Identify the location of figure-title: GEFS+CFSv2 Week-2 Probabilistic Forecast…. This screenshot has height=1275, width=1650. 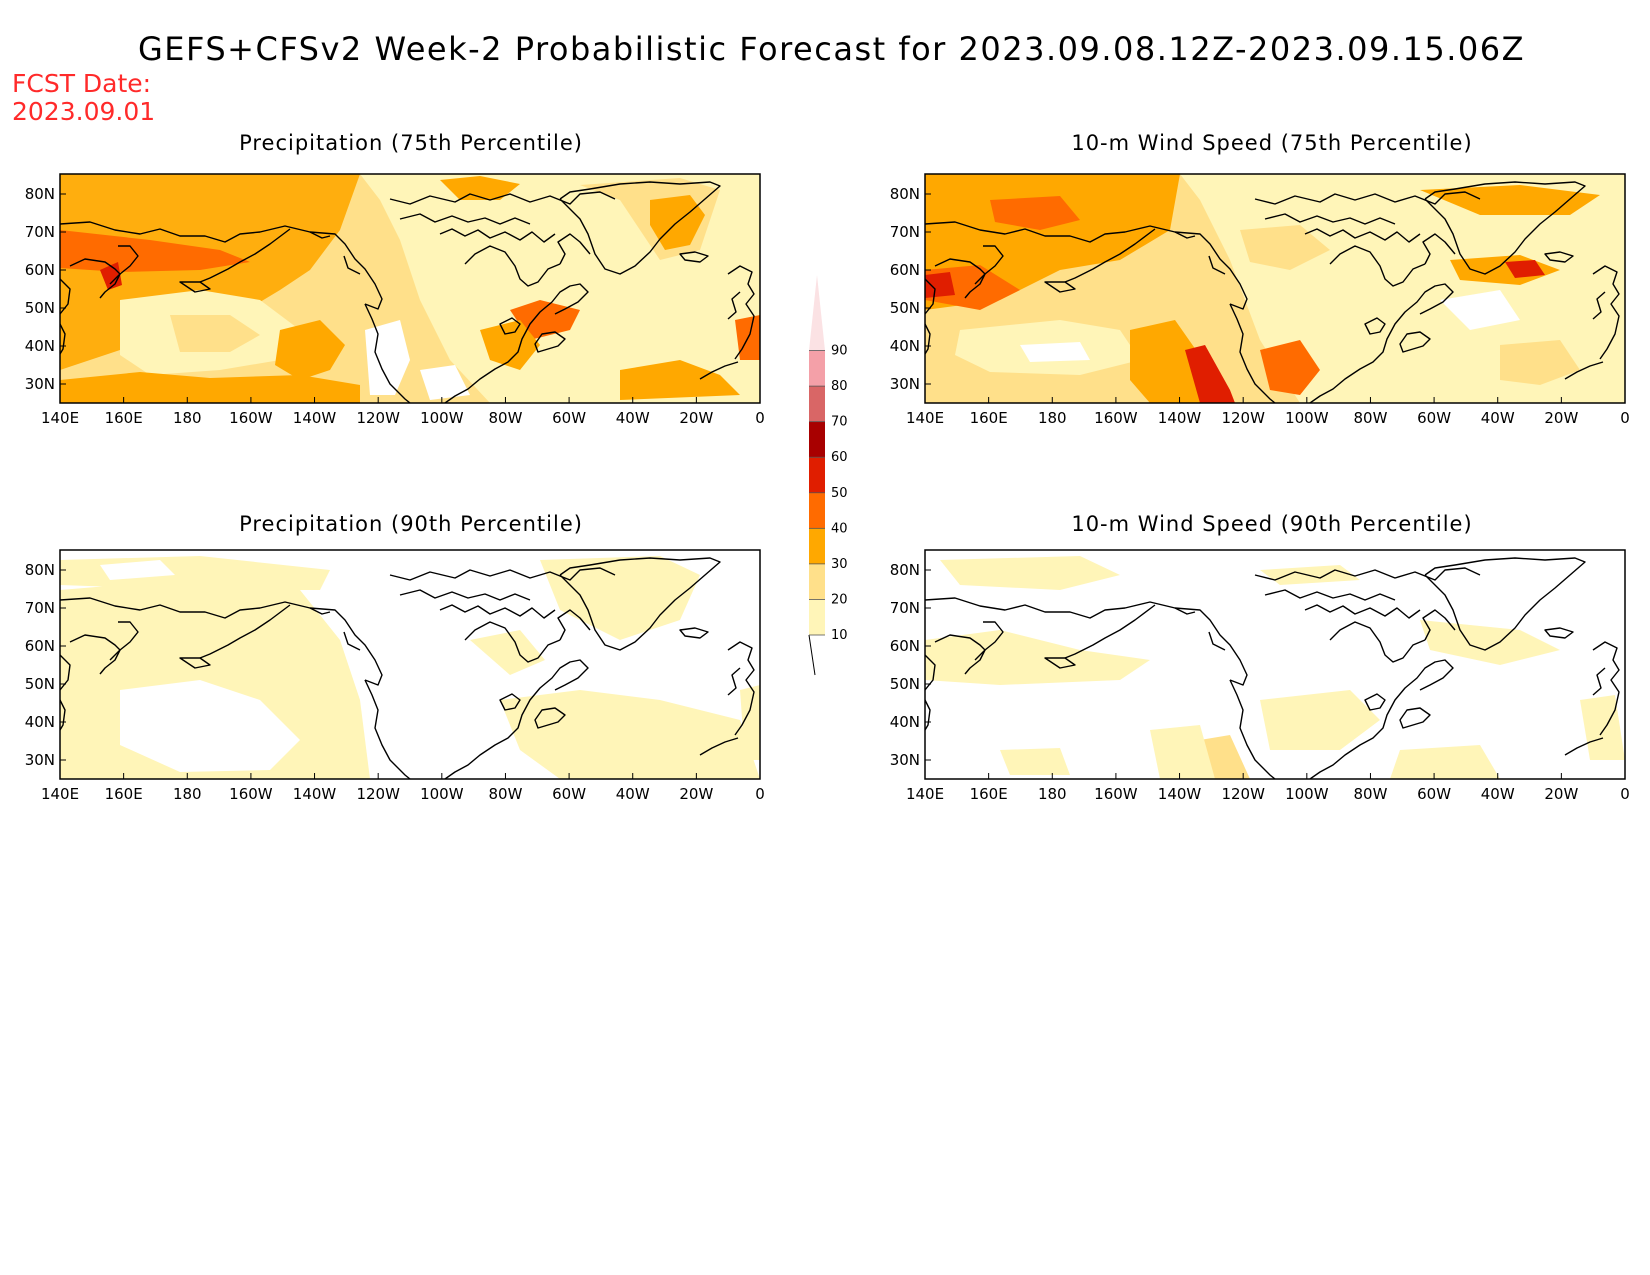
(832, 49).